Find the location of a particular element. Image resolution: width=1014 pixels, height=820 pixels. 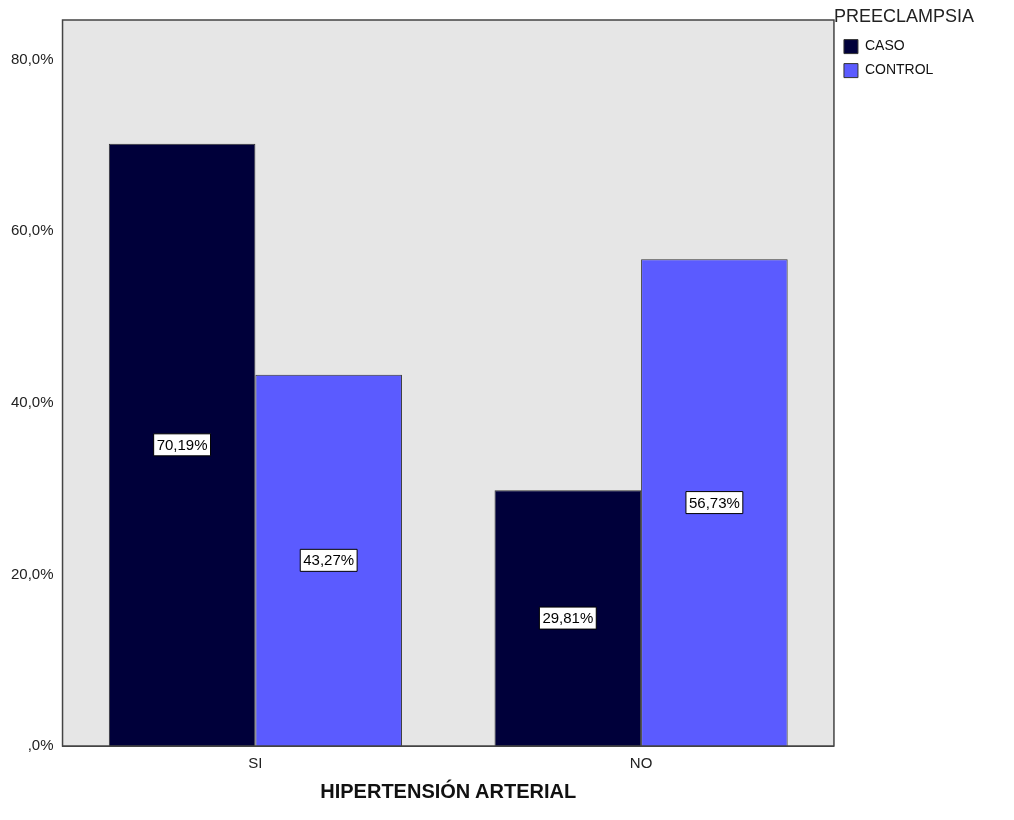

x-axis-title: HIPERTENSIÓN ARTERIAL is located at coordinates (448, 790).